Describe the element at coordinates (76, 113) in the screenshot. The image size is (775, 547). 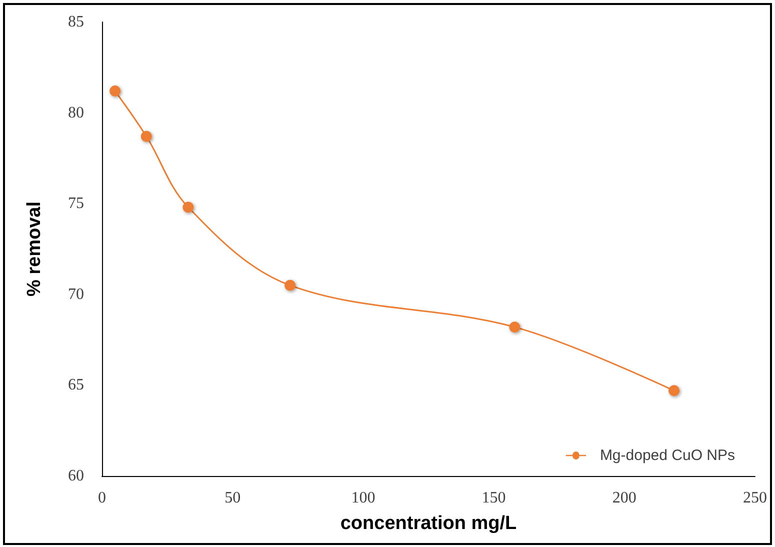
I see `y-tick-label: 80` at that location.